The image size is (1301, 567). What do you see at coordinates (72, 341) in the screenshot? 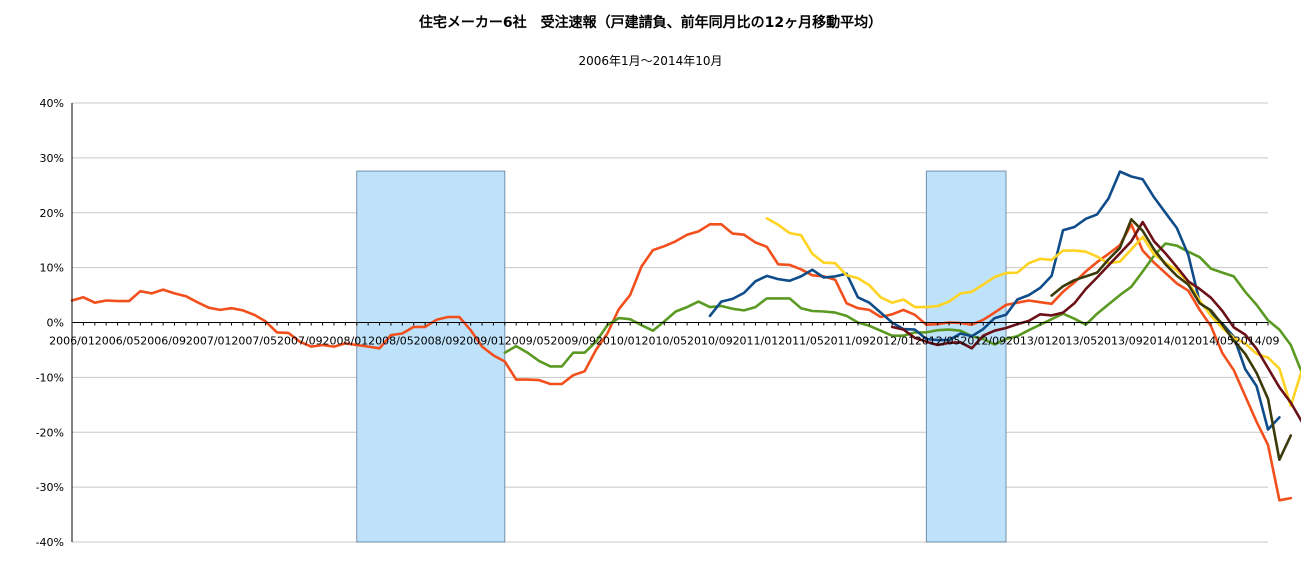
I see `x-tick-label: 2006/01` at bounding box center [72, 341].